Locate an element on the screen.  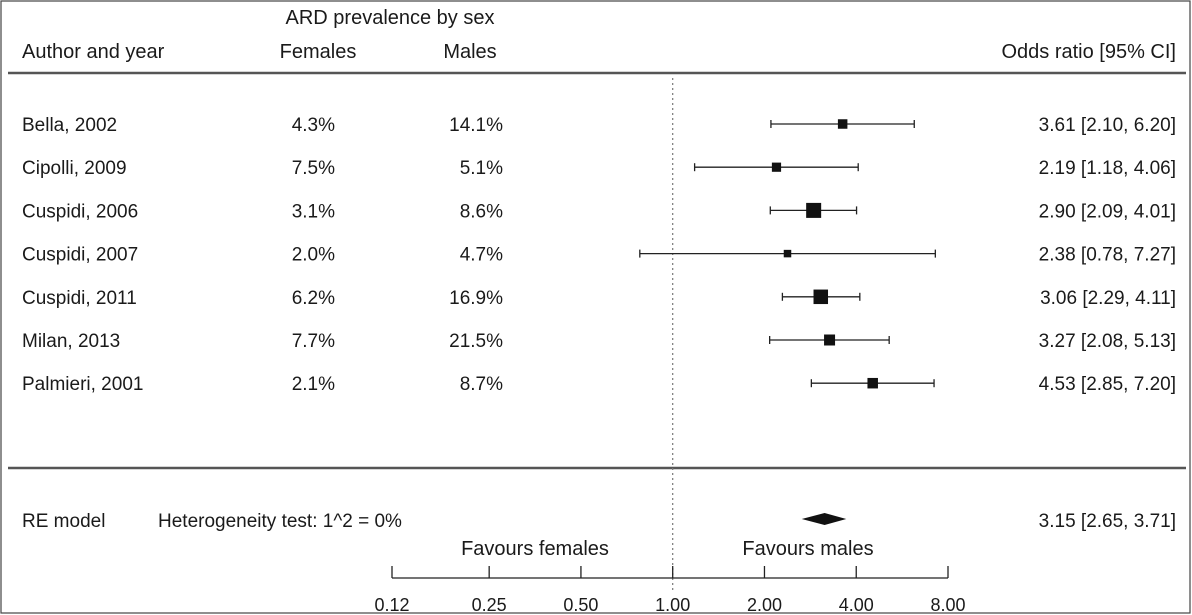
study-label: Cuspidi, 2006 is located at coordinates (80, 211).